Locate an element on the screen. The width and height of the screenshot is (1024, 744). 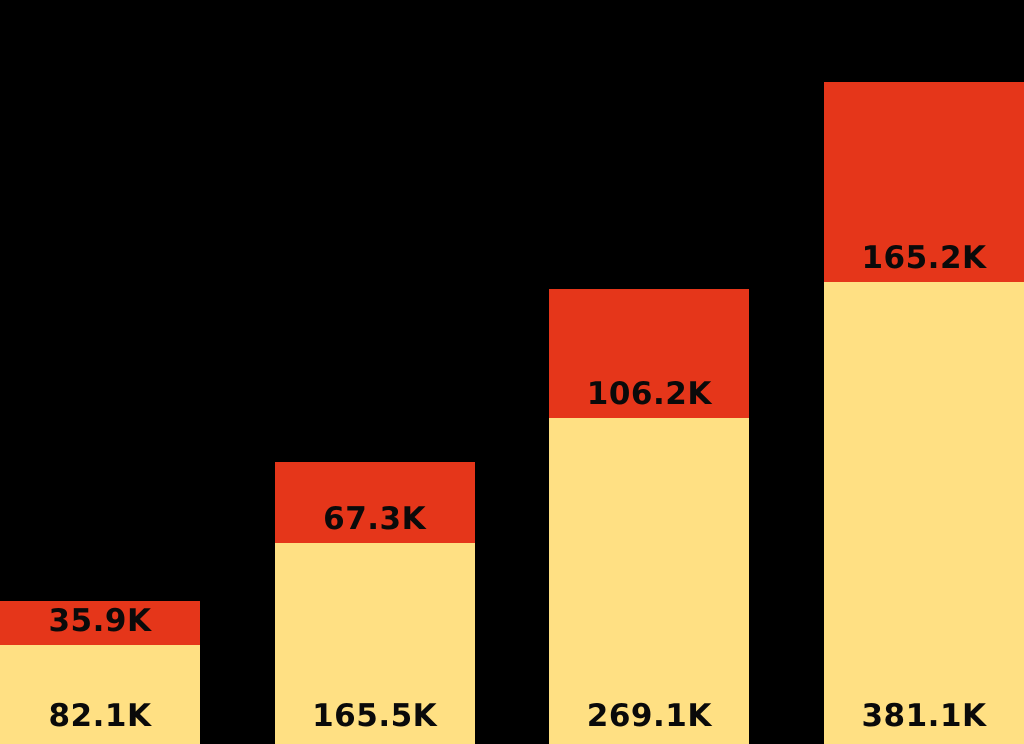
bar: 165.5K 67.3K is located at coordinates (374, 602).